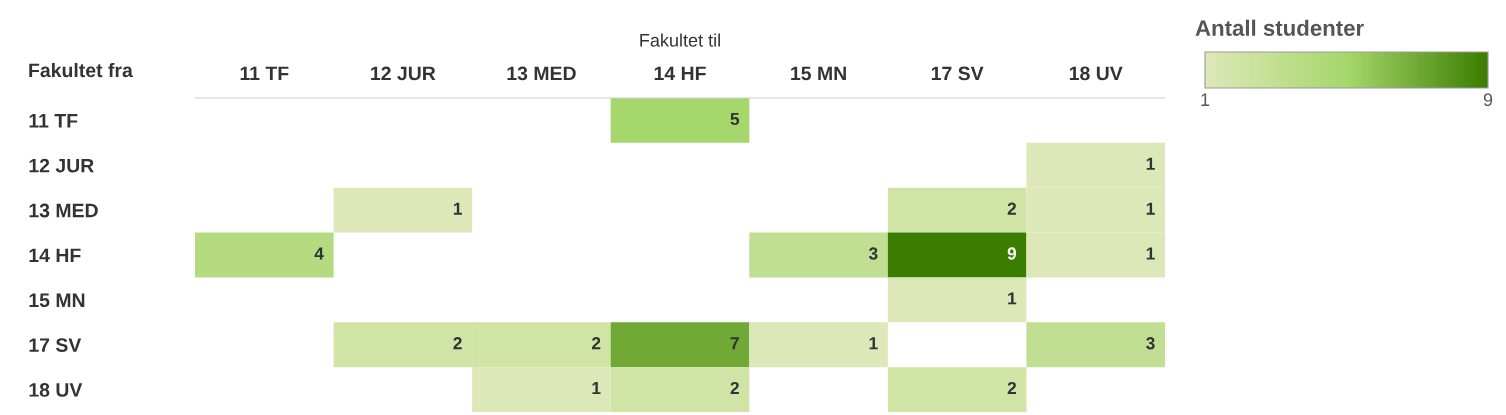 The height and width of the screenshot is (415, 1506). I want to click on y-tick-label: 15 MN, so click(57, 300).